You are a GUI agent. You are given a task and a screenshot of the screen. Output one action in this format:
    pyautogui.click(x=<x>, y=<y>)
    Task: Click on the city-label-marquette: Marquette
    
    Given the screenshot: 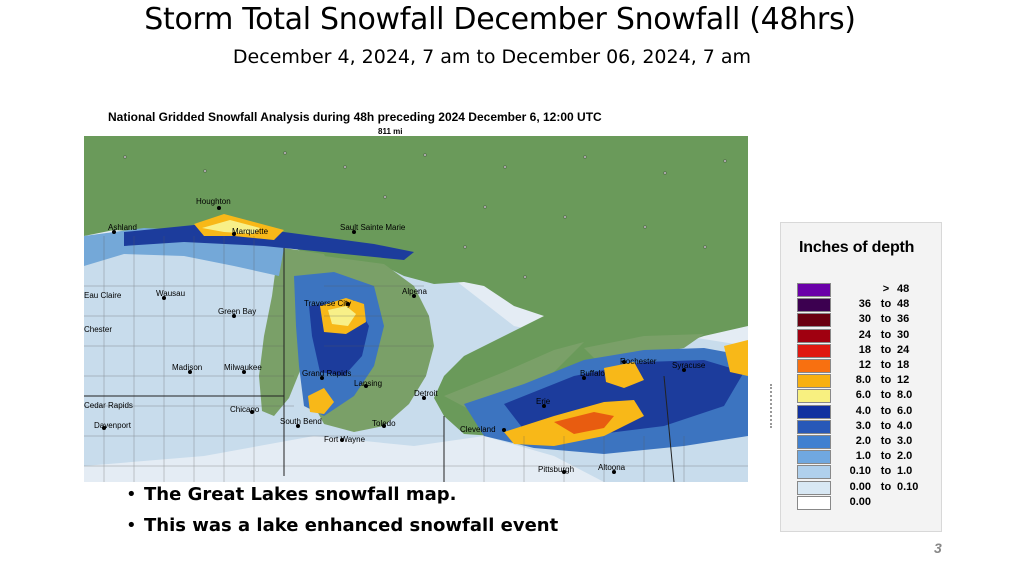 What is the action you would take?
    pyautogui.click(x=250, y=231)
    